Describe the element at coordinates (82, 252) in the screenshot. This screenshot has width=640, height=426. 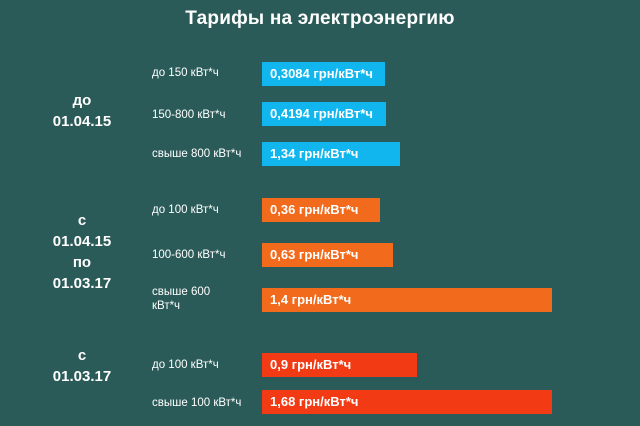
I see `period-label-2: с 01.04.15 по 01.03.17` at that location.